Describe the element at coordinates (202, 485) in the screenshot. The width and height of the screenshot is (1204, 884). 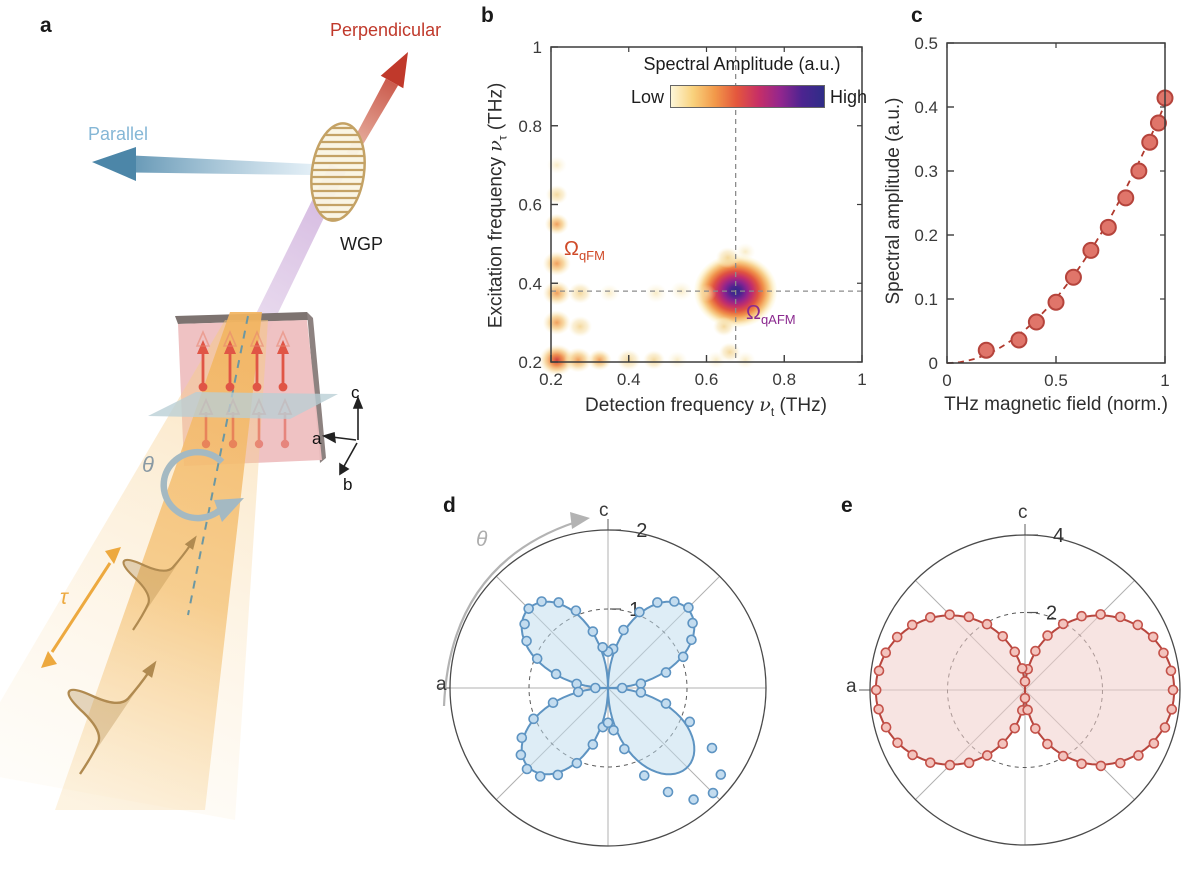
I see `theta-rotation-ring` at that location.